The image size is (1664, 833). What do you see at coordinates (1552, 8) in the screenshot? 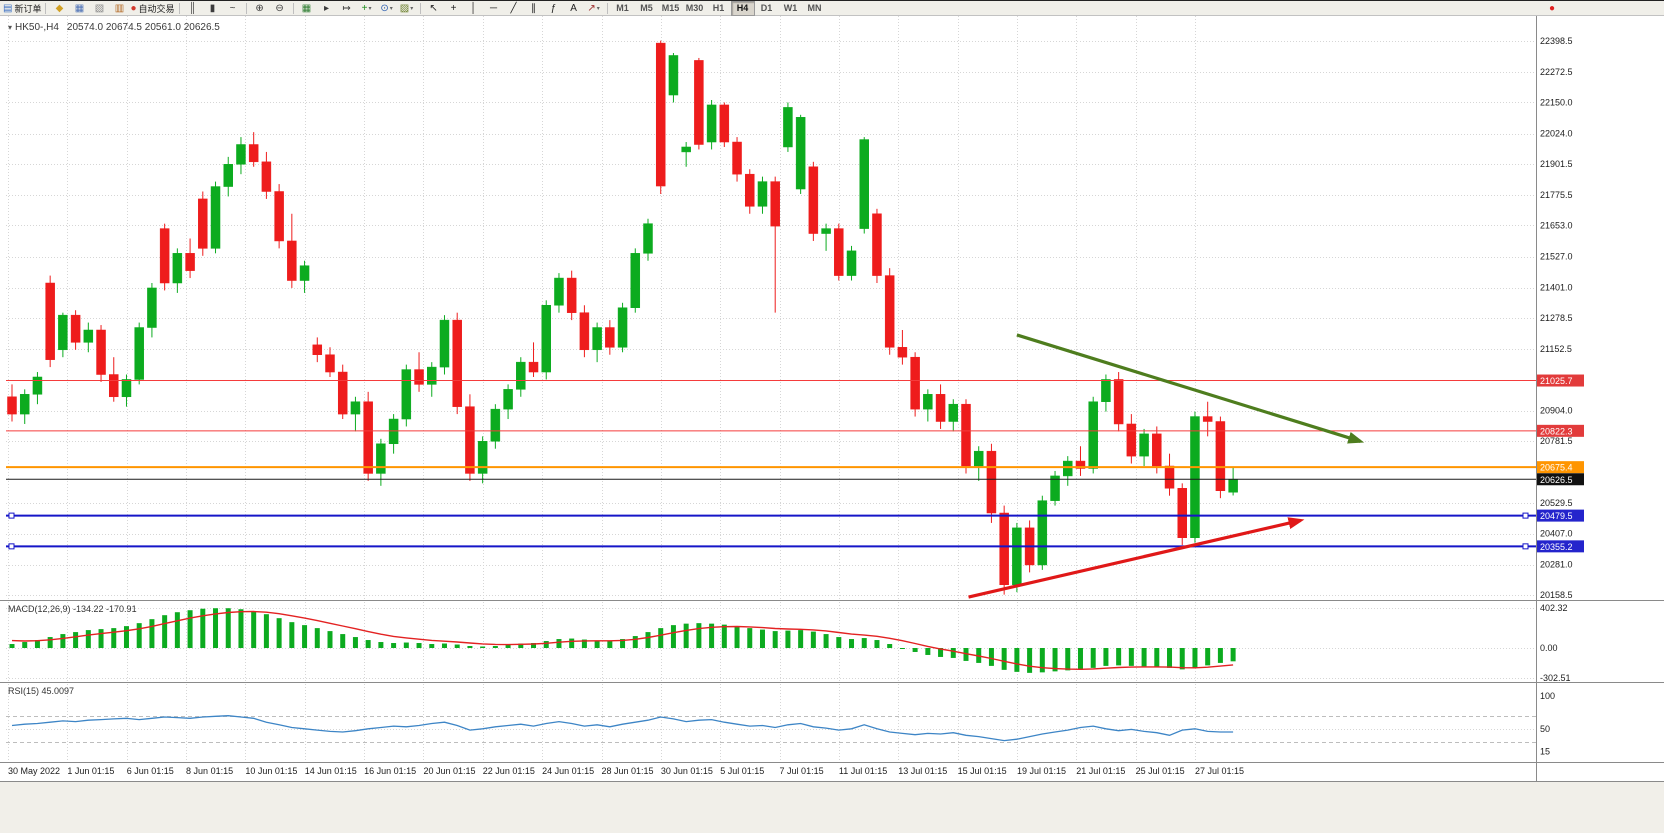
I see `status-red-icon: ●` at bounding box center [1552, 8].